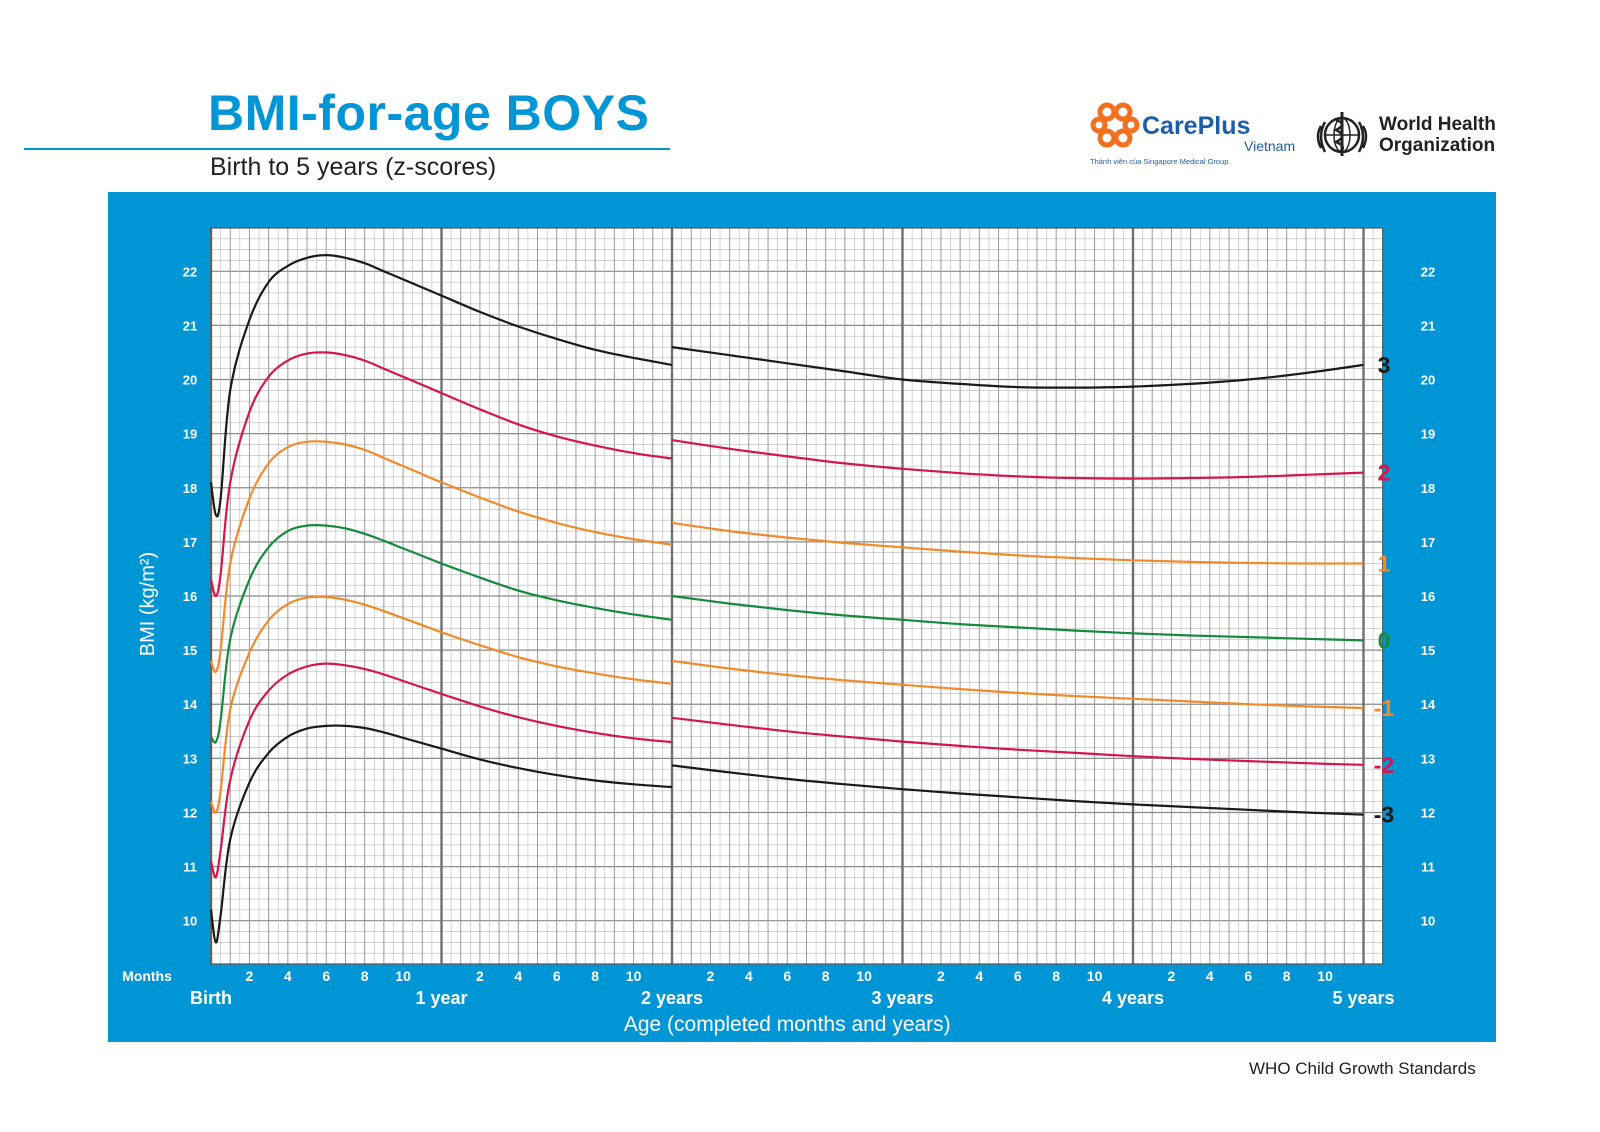 The height and width of the screenshot is (1132, 1600). What do you see at coordinates (1159, 161) in the screenshot?
I see `careplus-tagline: Thành viên của Singapore Medical Group` at bounding box center [1159, 161].